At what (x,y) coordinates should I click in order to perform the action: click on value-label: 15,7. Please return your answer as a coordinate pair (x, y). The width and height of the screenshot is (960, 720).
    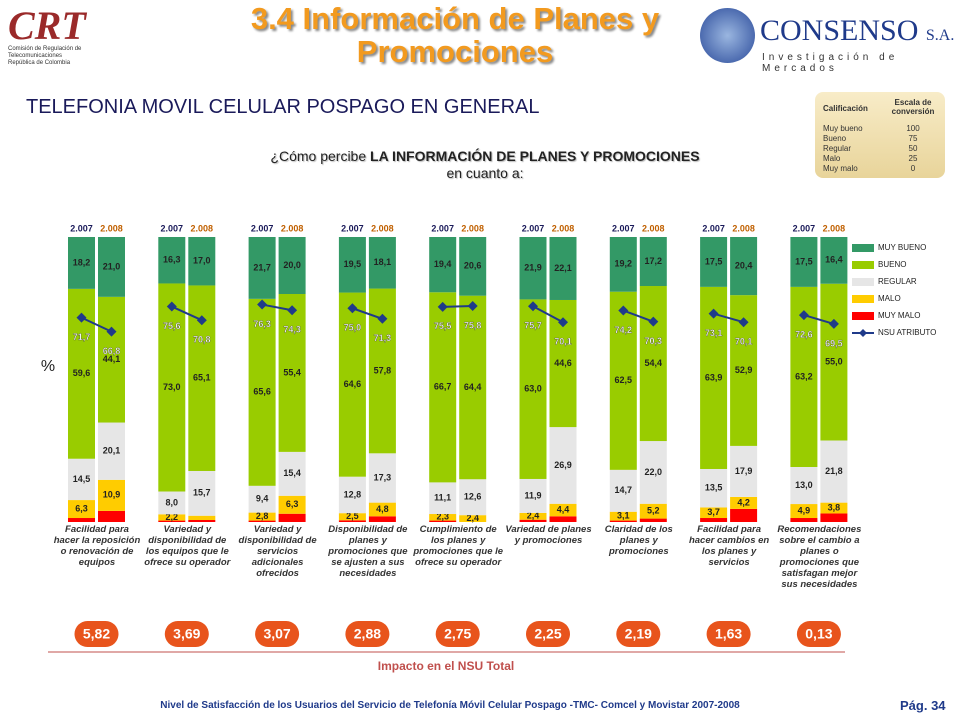
    Looking at the image, I should click on (202, 493).